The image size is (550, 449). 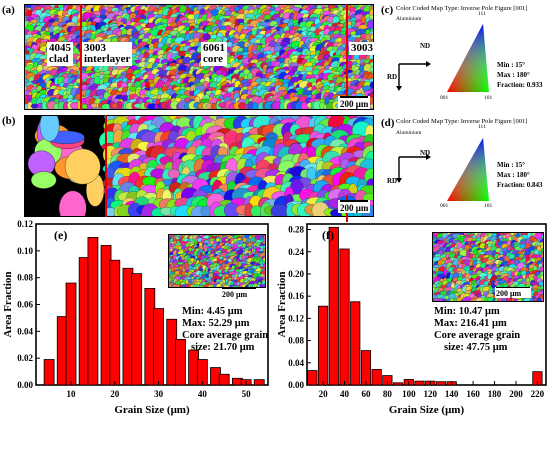 What do you see at coordinates (388, 394) in the screenshot?
I see `xtick-label-3: 80` at bounding box center [388, 394].